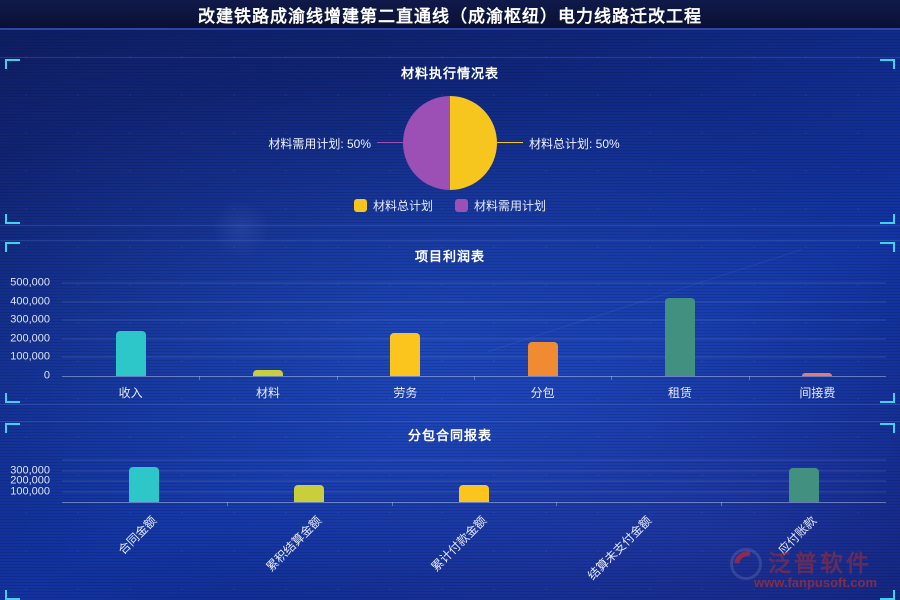  I want to click on y-axis-profit: 500,000 400,000 300,000 200,000 100,000 0, so click(27, 329).